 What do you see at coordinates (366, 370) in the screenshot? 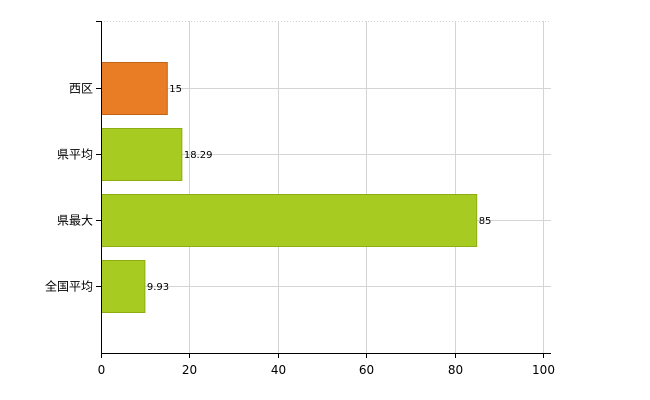
I see `x-tick-label-3: 60` at bounding box center [366, 370].